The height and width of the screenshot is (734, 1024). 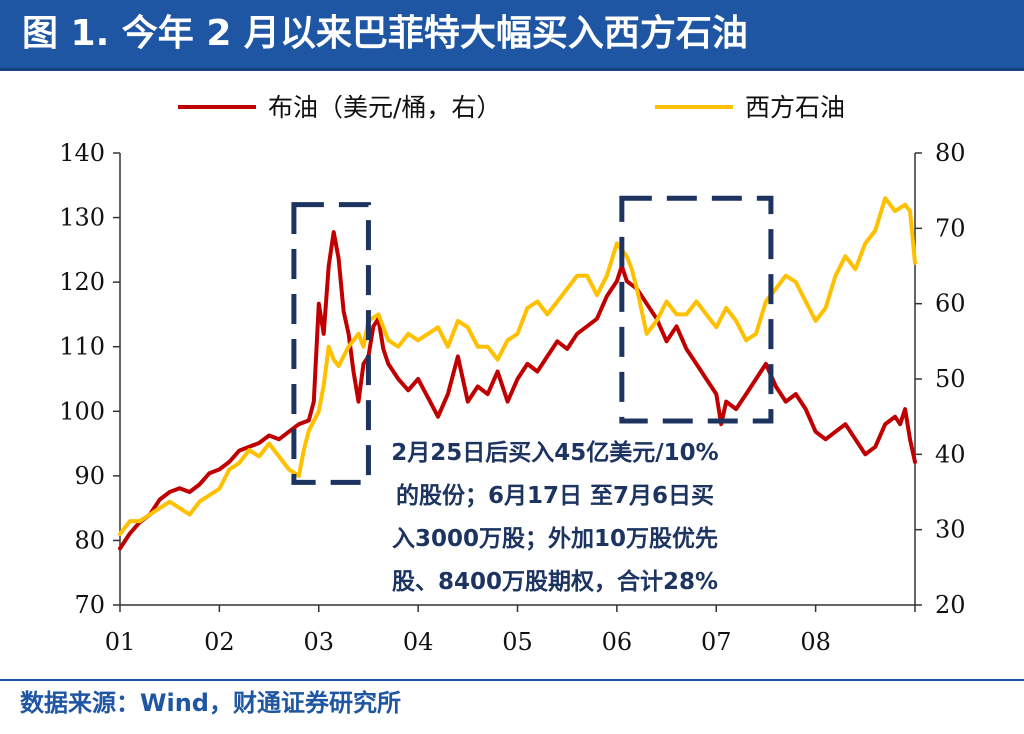 What do you see at coordinates (950, 153) in the screenshot?
I see `right-y-tick-label: 80` at bounding box center [950, 153].